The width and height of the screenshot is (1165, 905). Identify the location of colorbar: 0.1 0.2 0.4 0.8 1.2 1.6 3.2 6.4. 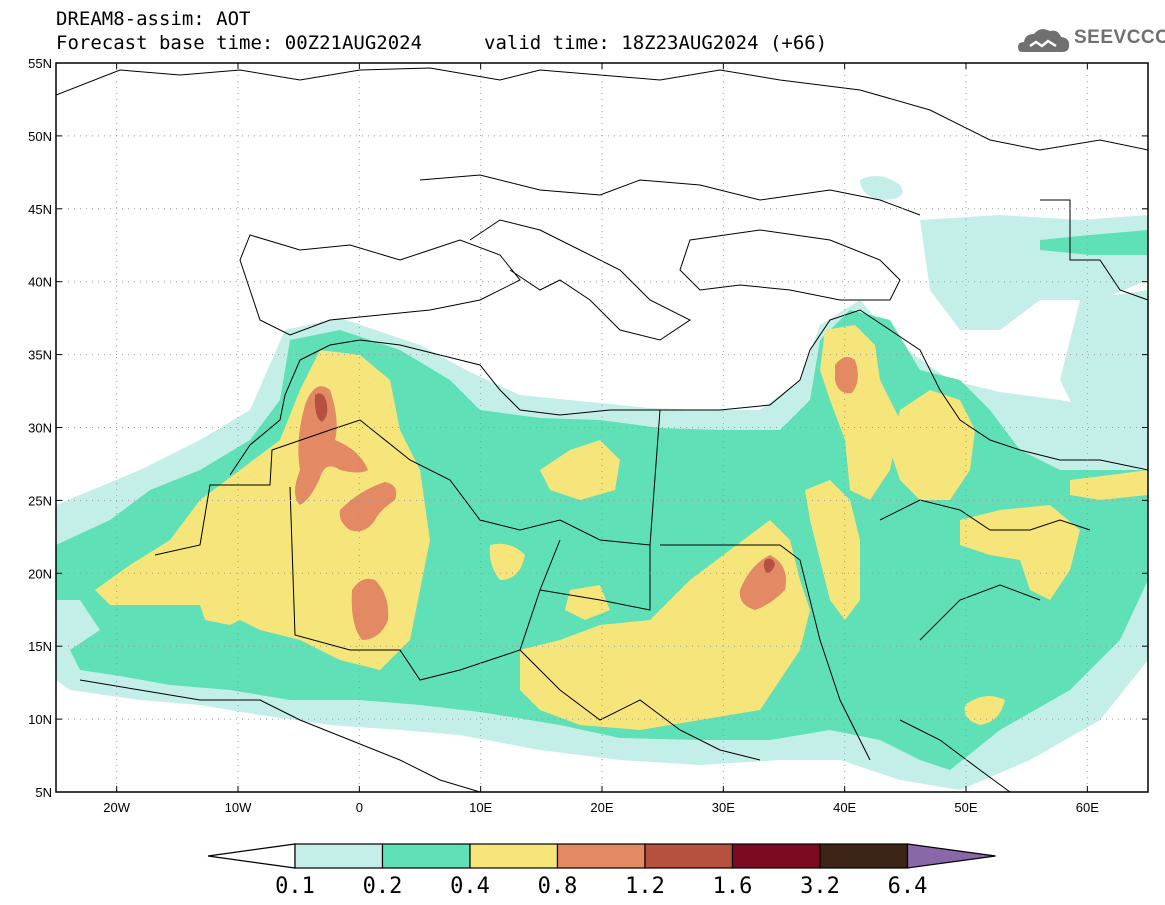
(601, 871).